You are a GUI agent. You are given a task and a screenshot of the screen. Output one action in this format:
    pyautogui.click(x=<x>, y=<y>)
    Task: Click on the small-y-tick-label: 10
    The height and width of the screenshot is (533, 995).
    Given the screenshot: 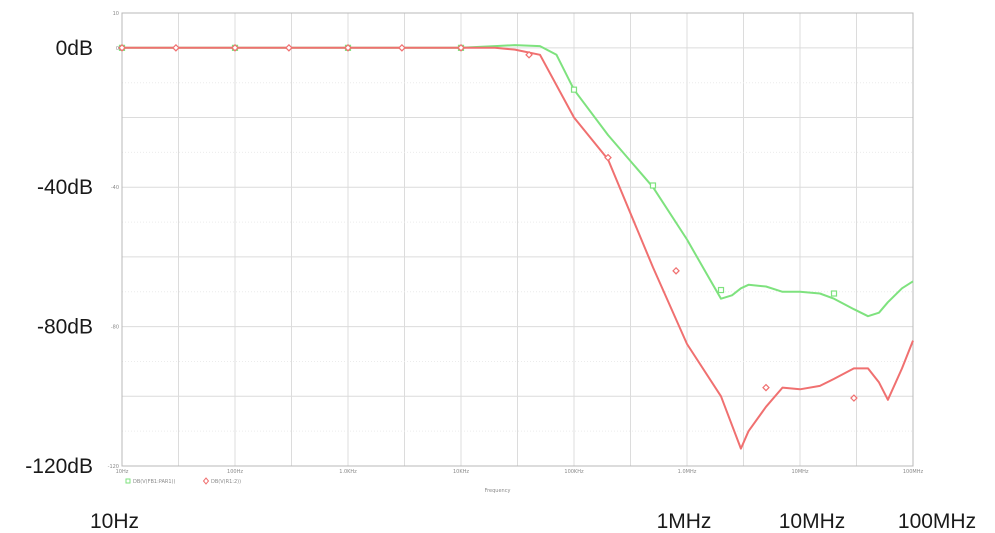 What is the action you would take?
    pyautogui.click(x=116, y=14)
    